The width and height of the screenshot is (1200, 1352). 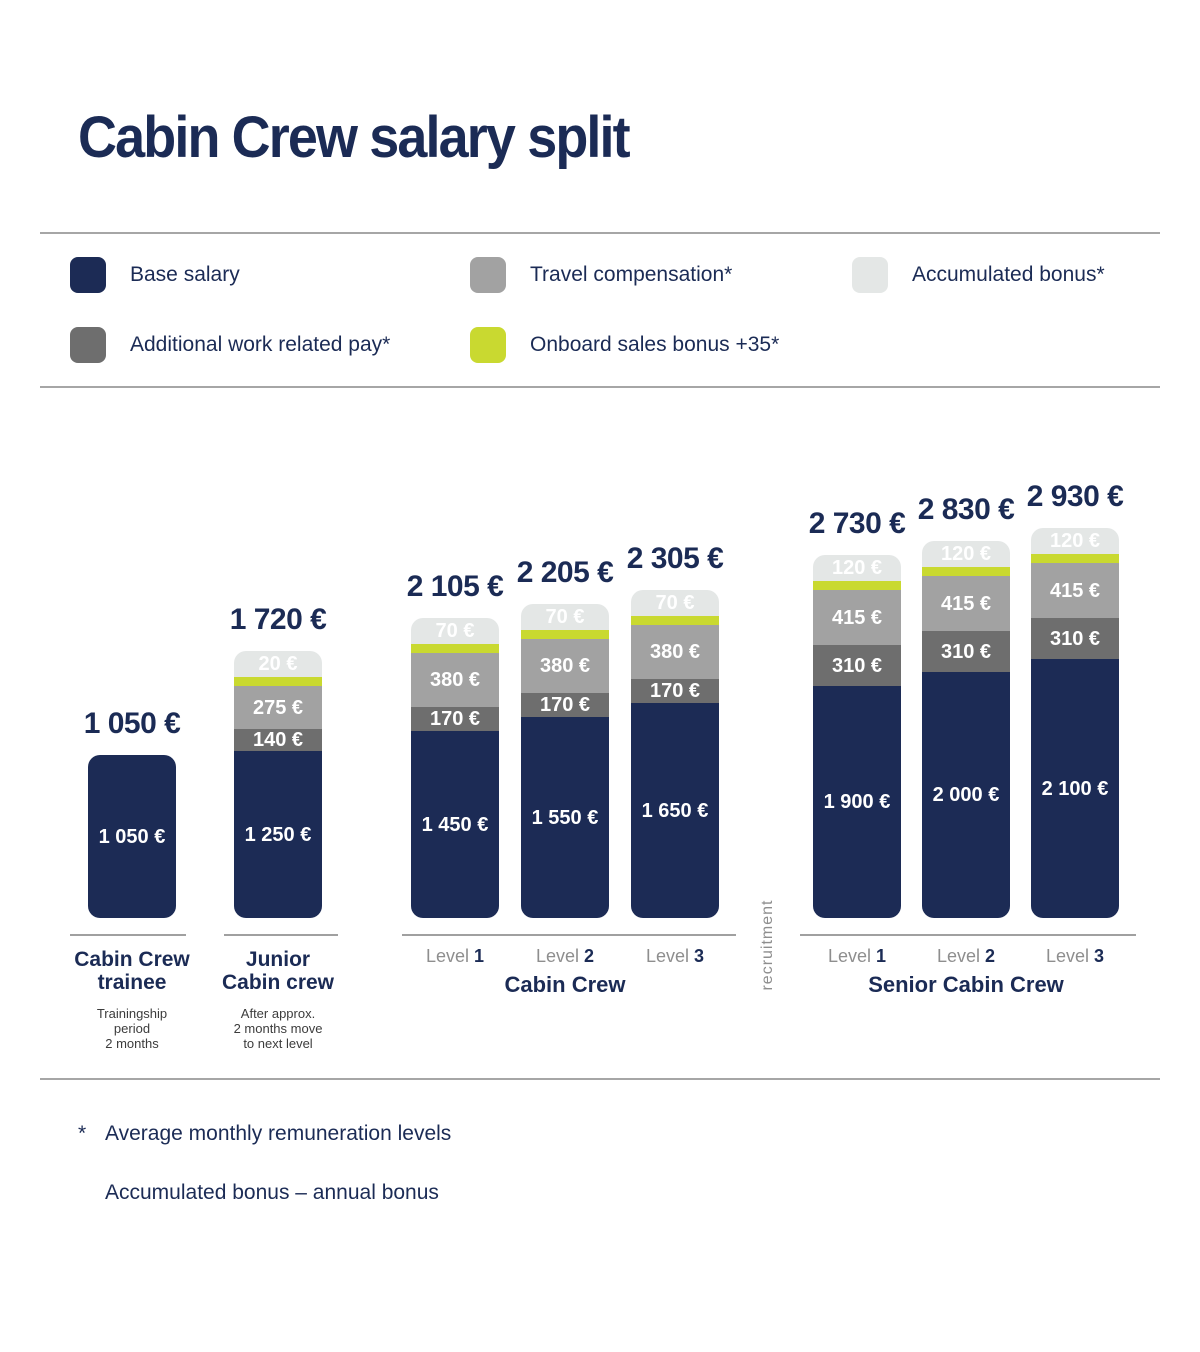 What do you see at coordinates (966, 984) in the screenshot?
I see `group-name-senior-cabin-crew: Senior Cabin Crew` at bounding box center [966, 984].